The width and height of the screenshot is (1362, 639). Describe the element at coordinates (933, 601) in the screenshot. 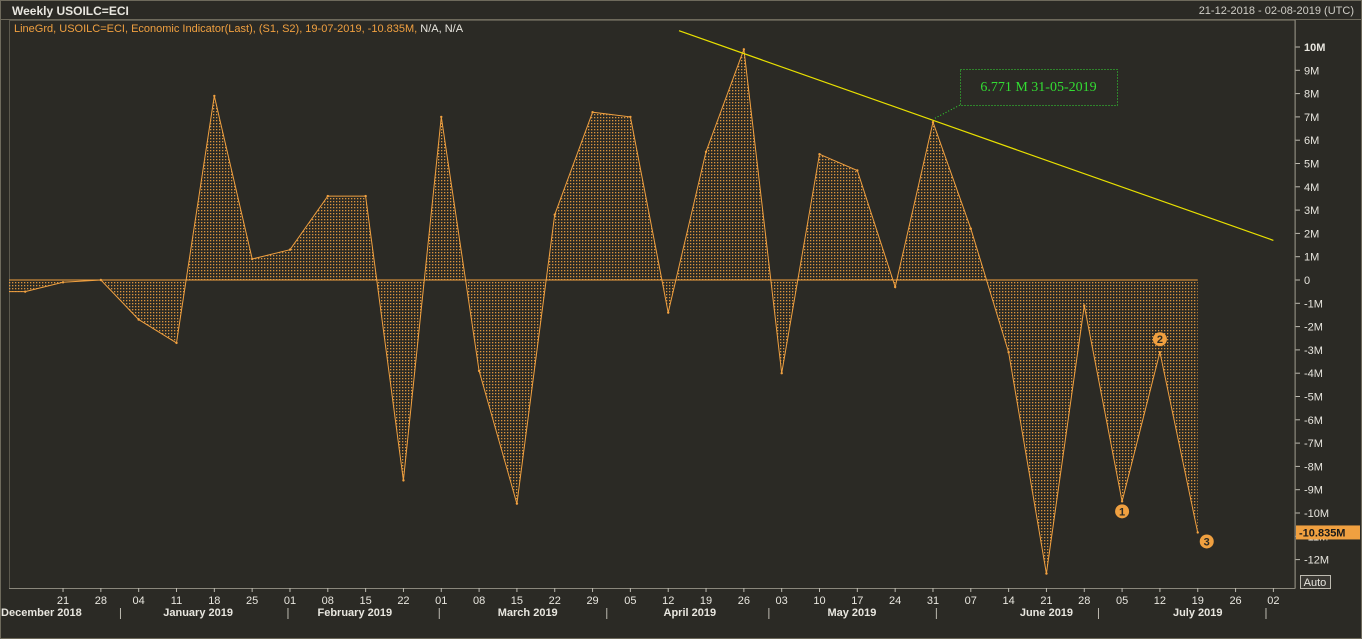

I see `x-tick-label: 31` at that location.